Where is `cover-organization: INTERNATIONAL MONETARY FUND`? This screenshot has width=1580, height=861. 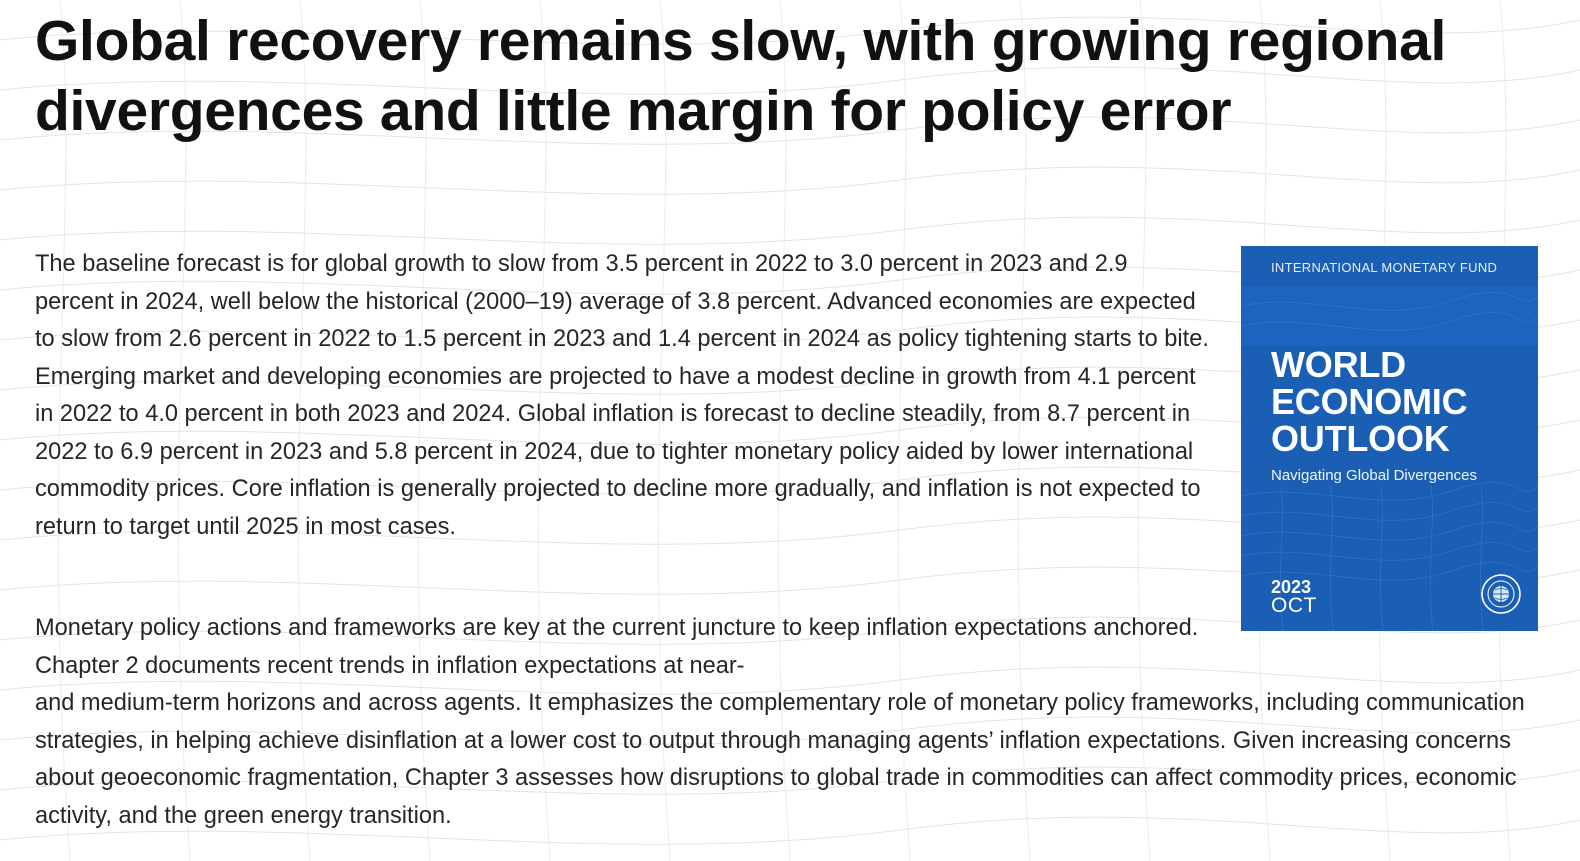 cover-organization: INTERNATIONAL MONETARY FUND is located at coordinates (1384, 267).